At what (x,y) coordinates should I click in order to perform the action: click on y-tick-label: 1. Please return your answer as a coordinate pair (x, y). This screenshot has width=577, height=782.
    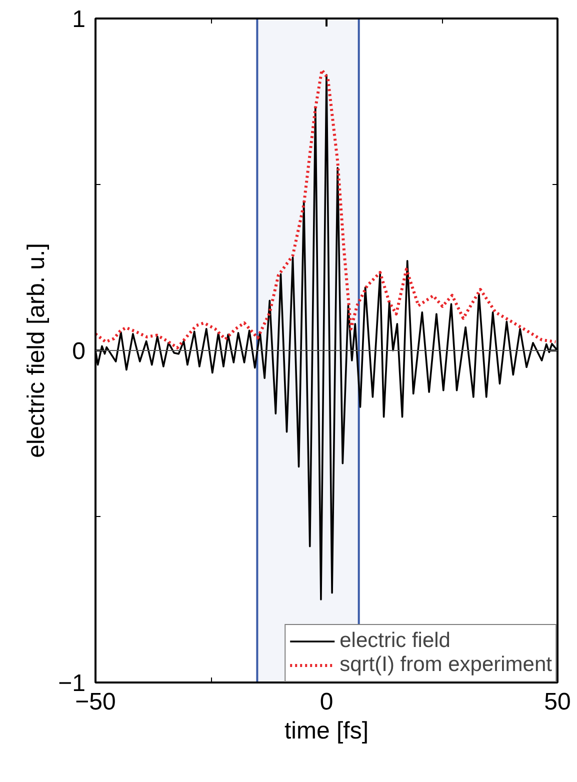
    Looking at the image, I should click on (79, 19).